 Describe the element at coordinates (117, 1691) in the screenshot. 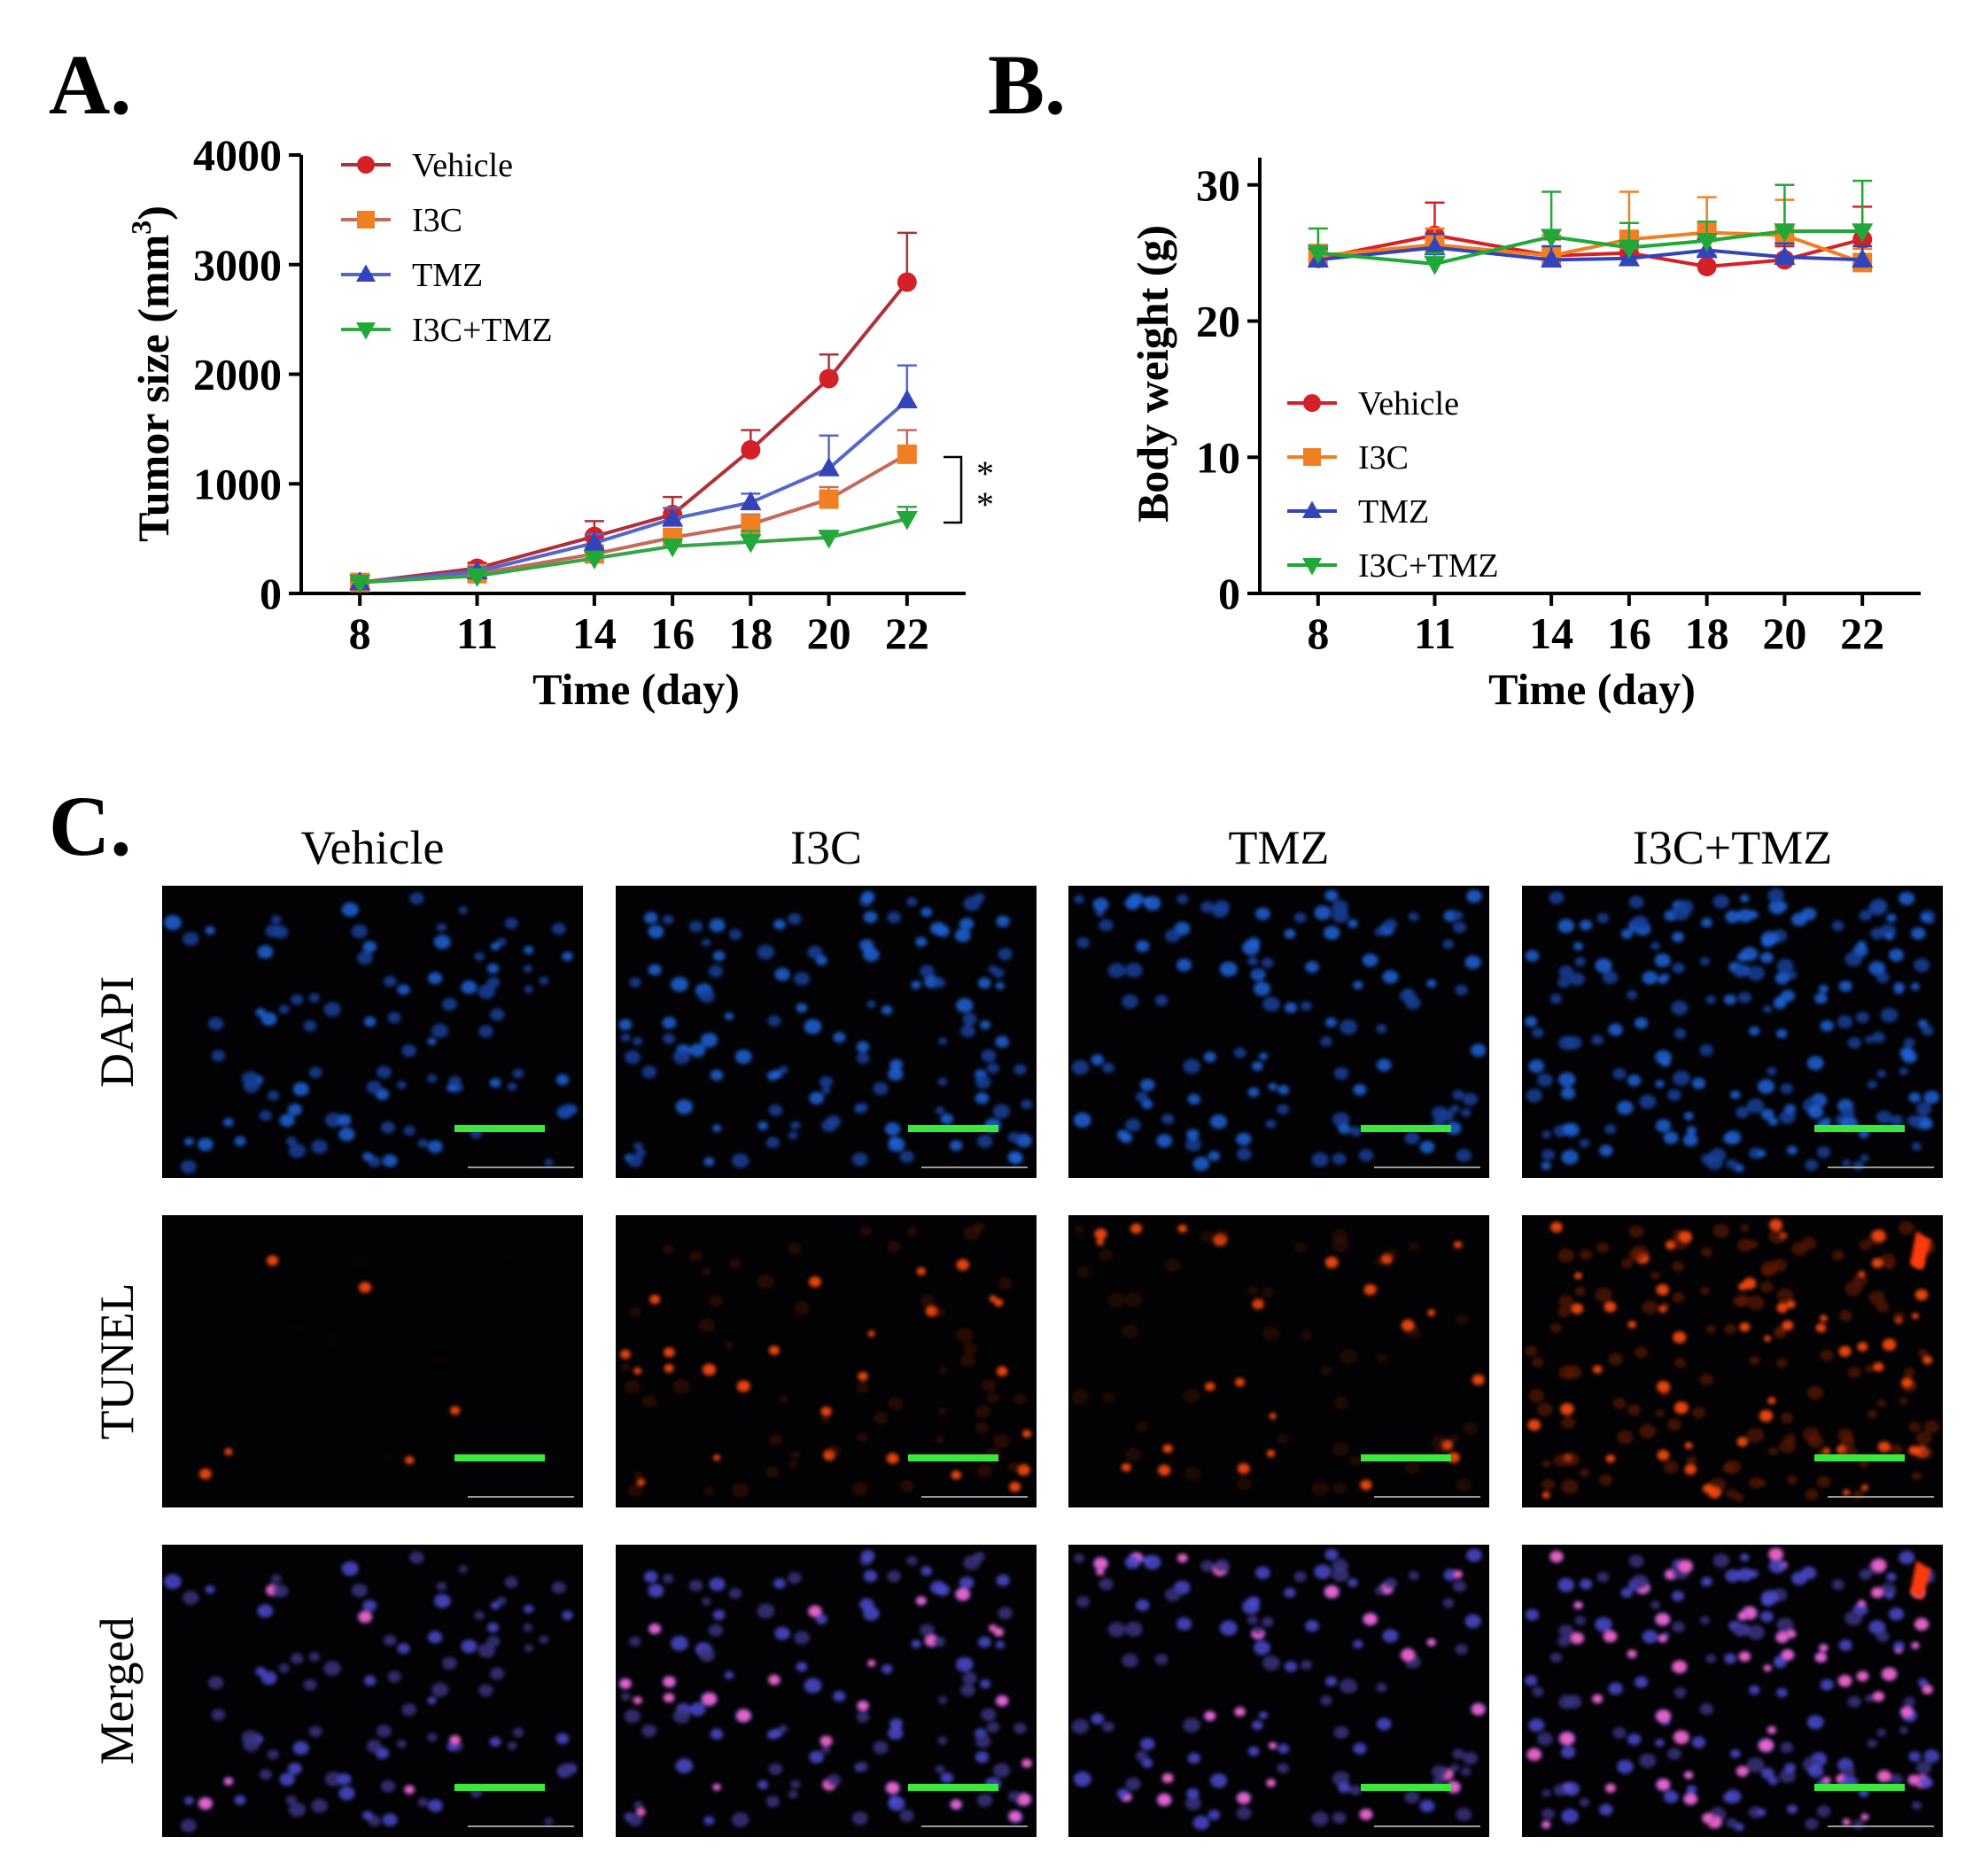

I see `row-title: Merged` at that location.